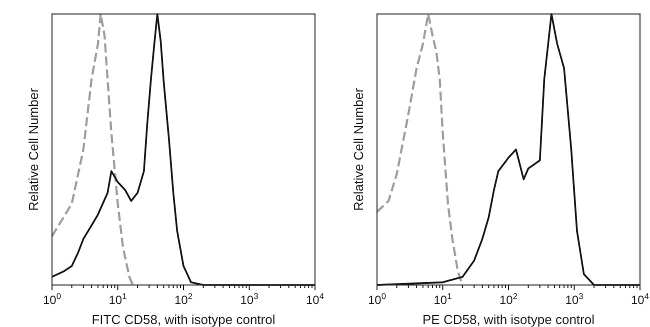 The width and height of the screenshot is (650, 327). Describe the element at coordinates (184, 319) in the screenshot. I see `x-axis-title: FITC CD58, with isotype control` at that location.